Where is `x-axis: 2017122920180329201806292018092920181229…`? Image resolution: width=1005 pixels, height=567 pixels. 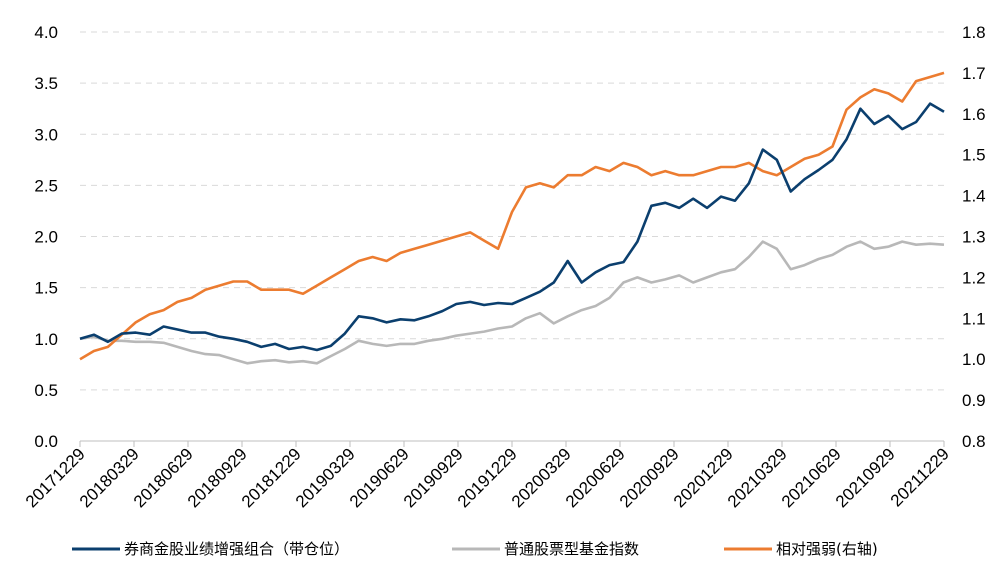 x-axis: 2017122920180329201806292018092920181229… is located at coordinates (487, 475).